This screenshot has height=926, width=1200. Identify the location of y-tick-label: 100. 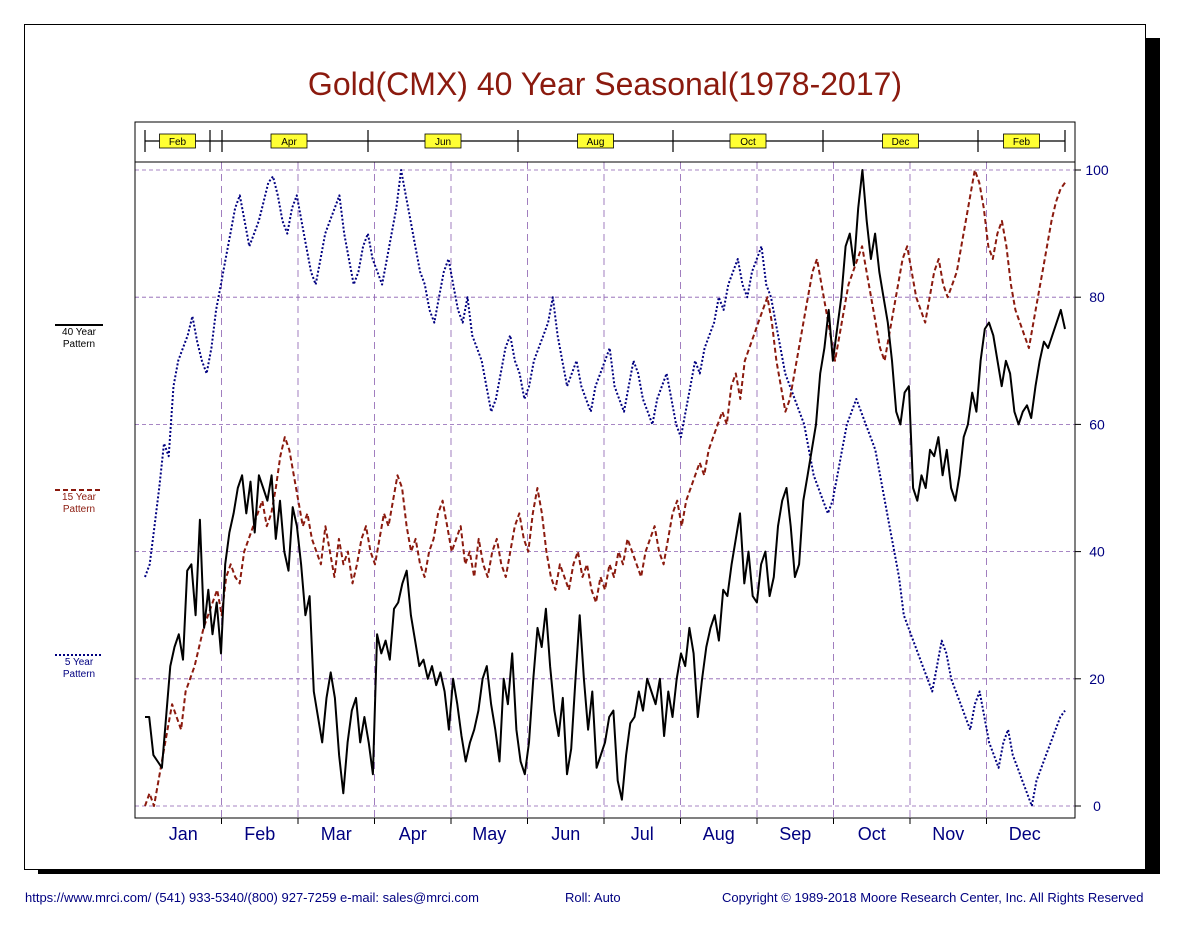
(1097, 170).